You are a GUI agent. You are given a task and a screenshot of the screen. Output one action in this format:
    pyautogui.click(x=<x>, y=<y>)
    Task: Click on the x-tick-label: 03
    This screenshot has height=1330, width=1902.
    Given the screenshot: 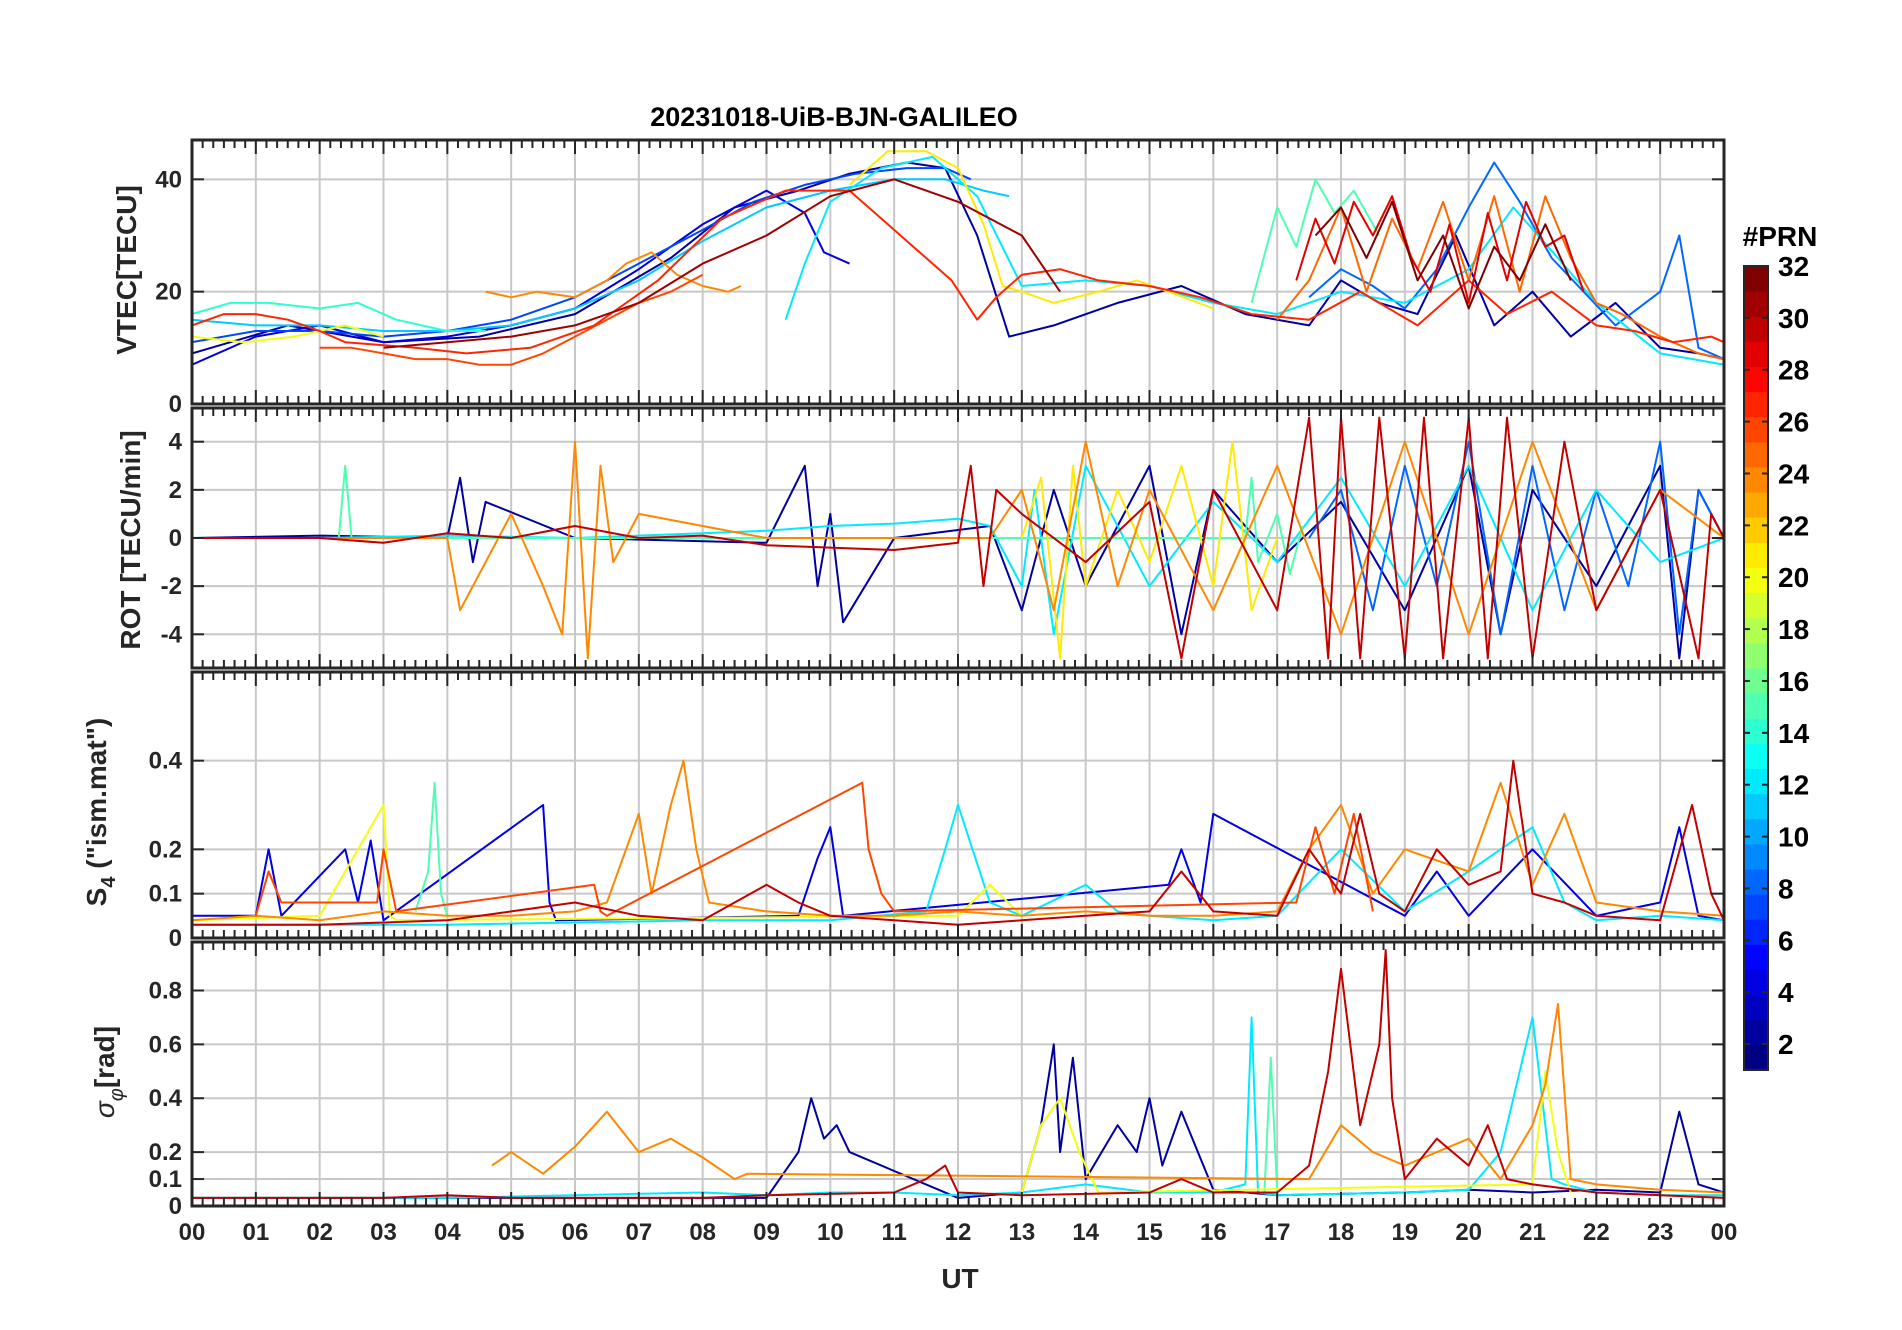 What is the action you would take?
    pyautogui.click(x=383, y=1232)
    